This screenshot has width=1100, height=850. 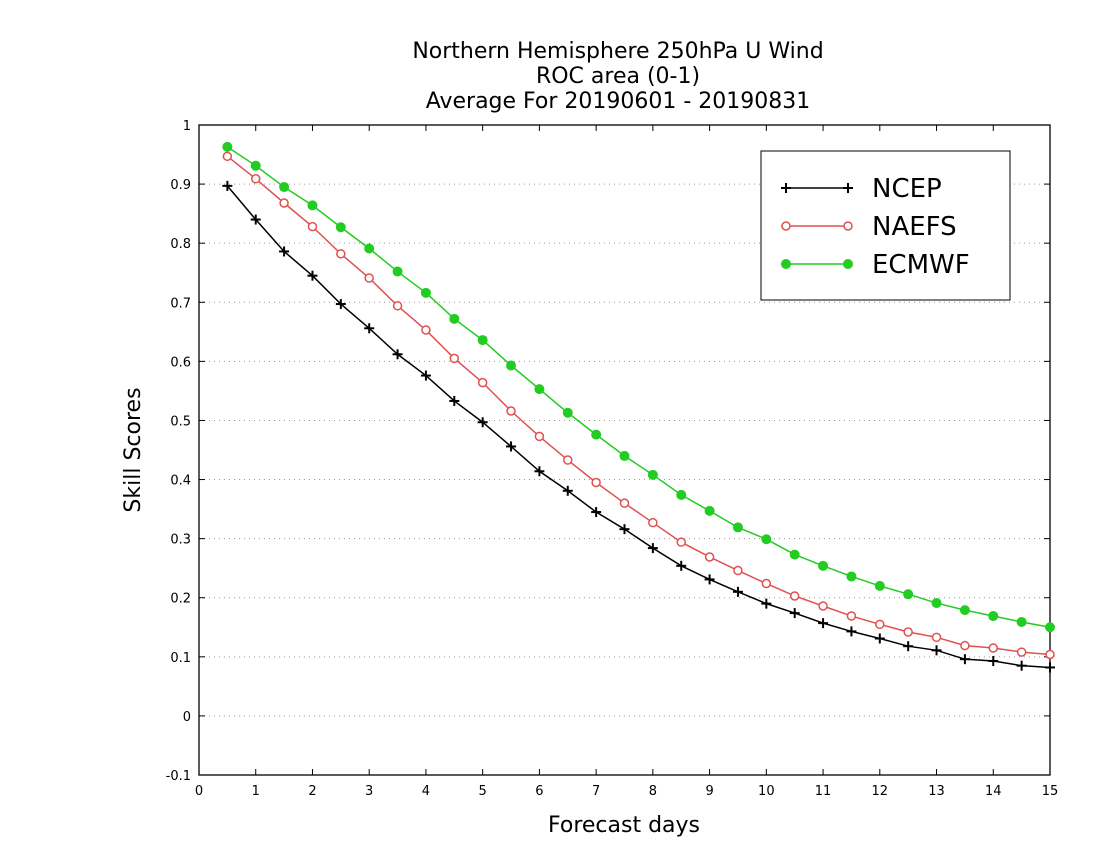 What do you see at coordinates (880, 791) in the screenshot?
I see `x-tick-label: 12` at bounding box center [880, 791].